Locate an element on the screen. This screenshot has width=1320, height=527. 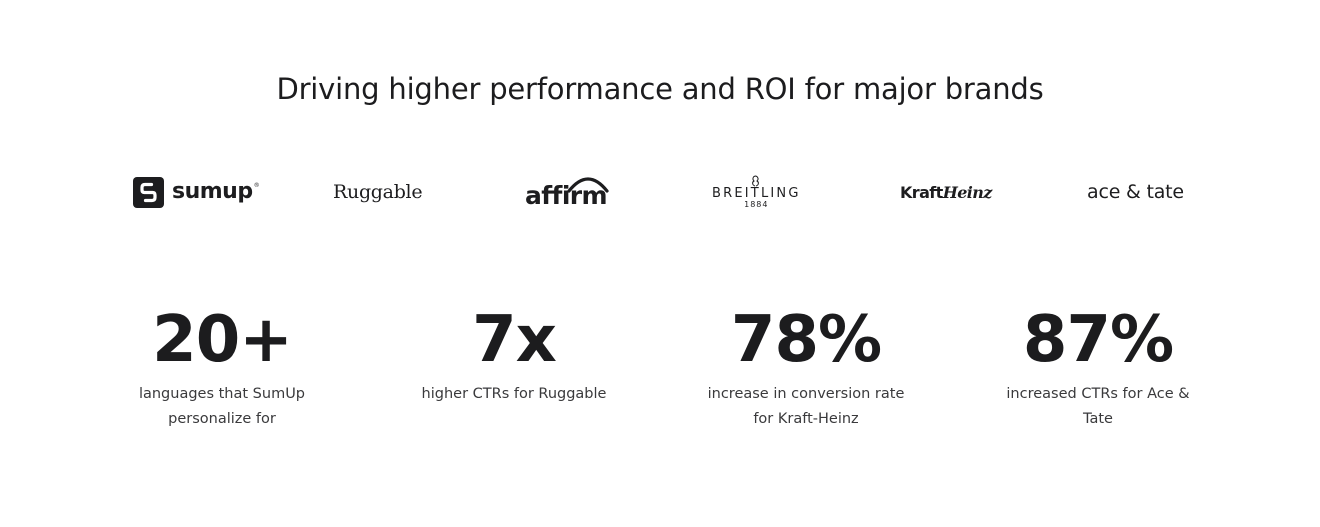
breitling-wordmark: BREITLING is located at coordinates (756, 193).